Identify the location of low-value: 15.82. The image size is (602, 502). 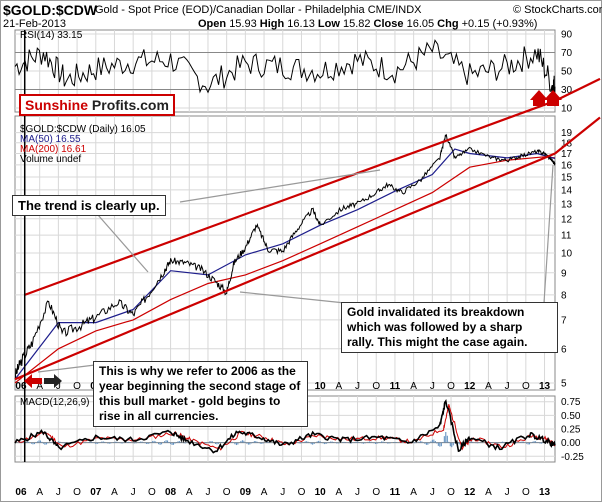
(356, 24).